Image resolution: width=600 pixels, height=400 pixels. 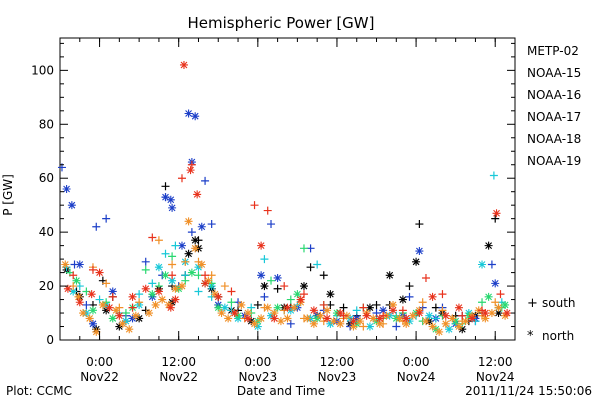 I want to click on chart-title: Hemispheric Power [GW], so click(x=281, y=23).